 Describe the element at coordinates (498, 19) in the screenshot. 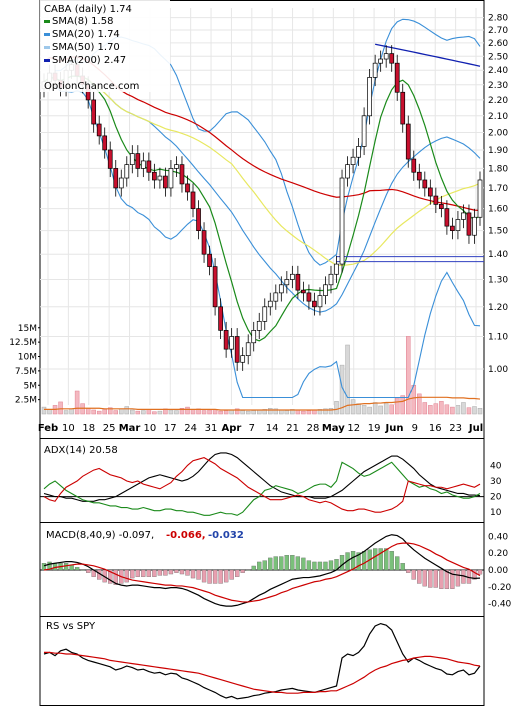

I see `price-y-tick-label: 2.80` at that location.